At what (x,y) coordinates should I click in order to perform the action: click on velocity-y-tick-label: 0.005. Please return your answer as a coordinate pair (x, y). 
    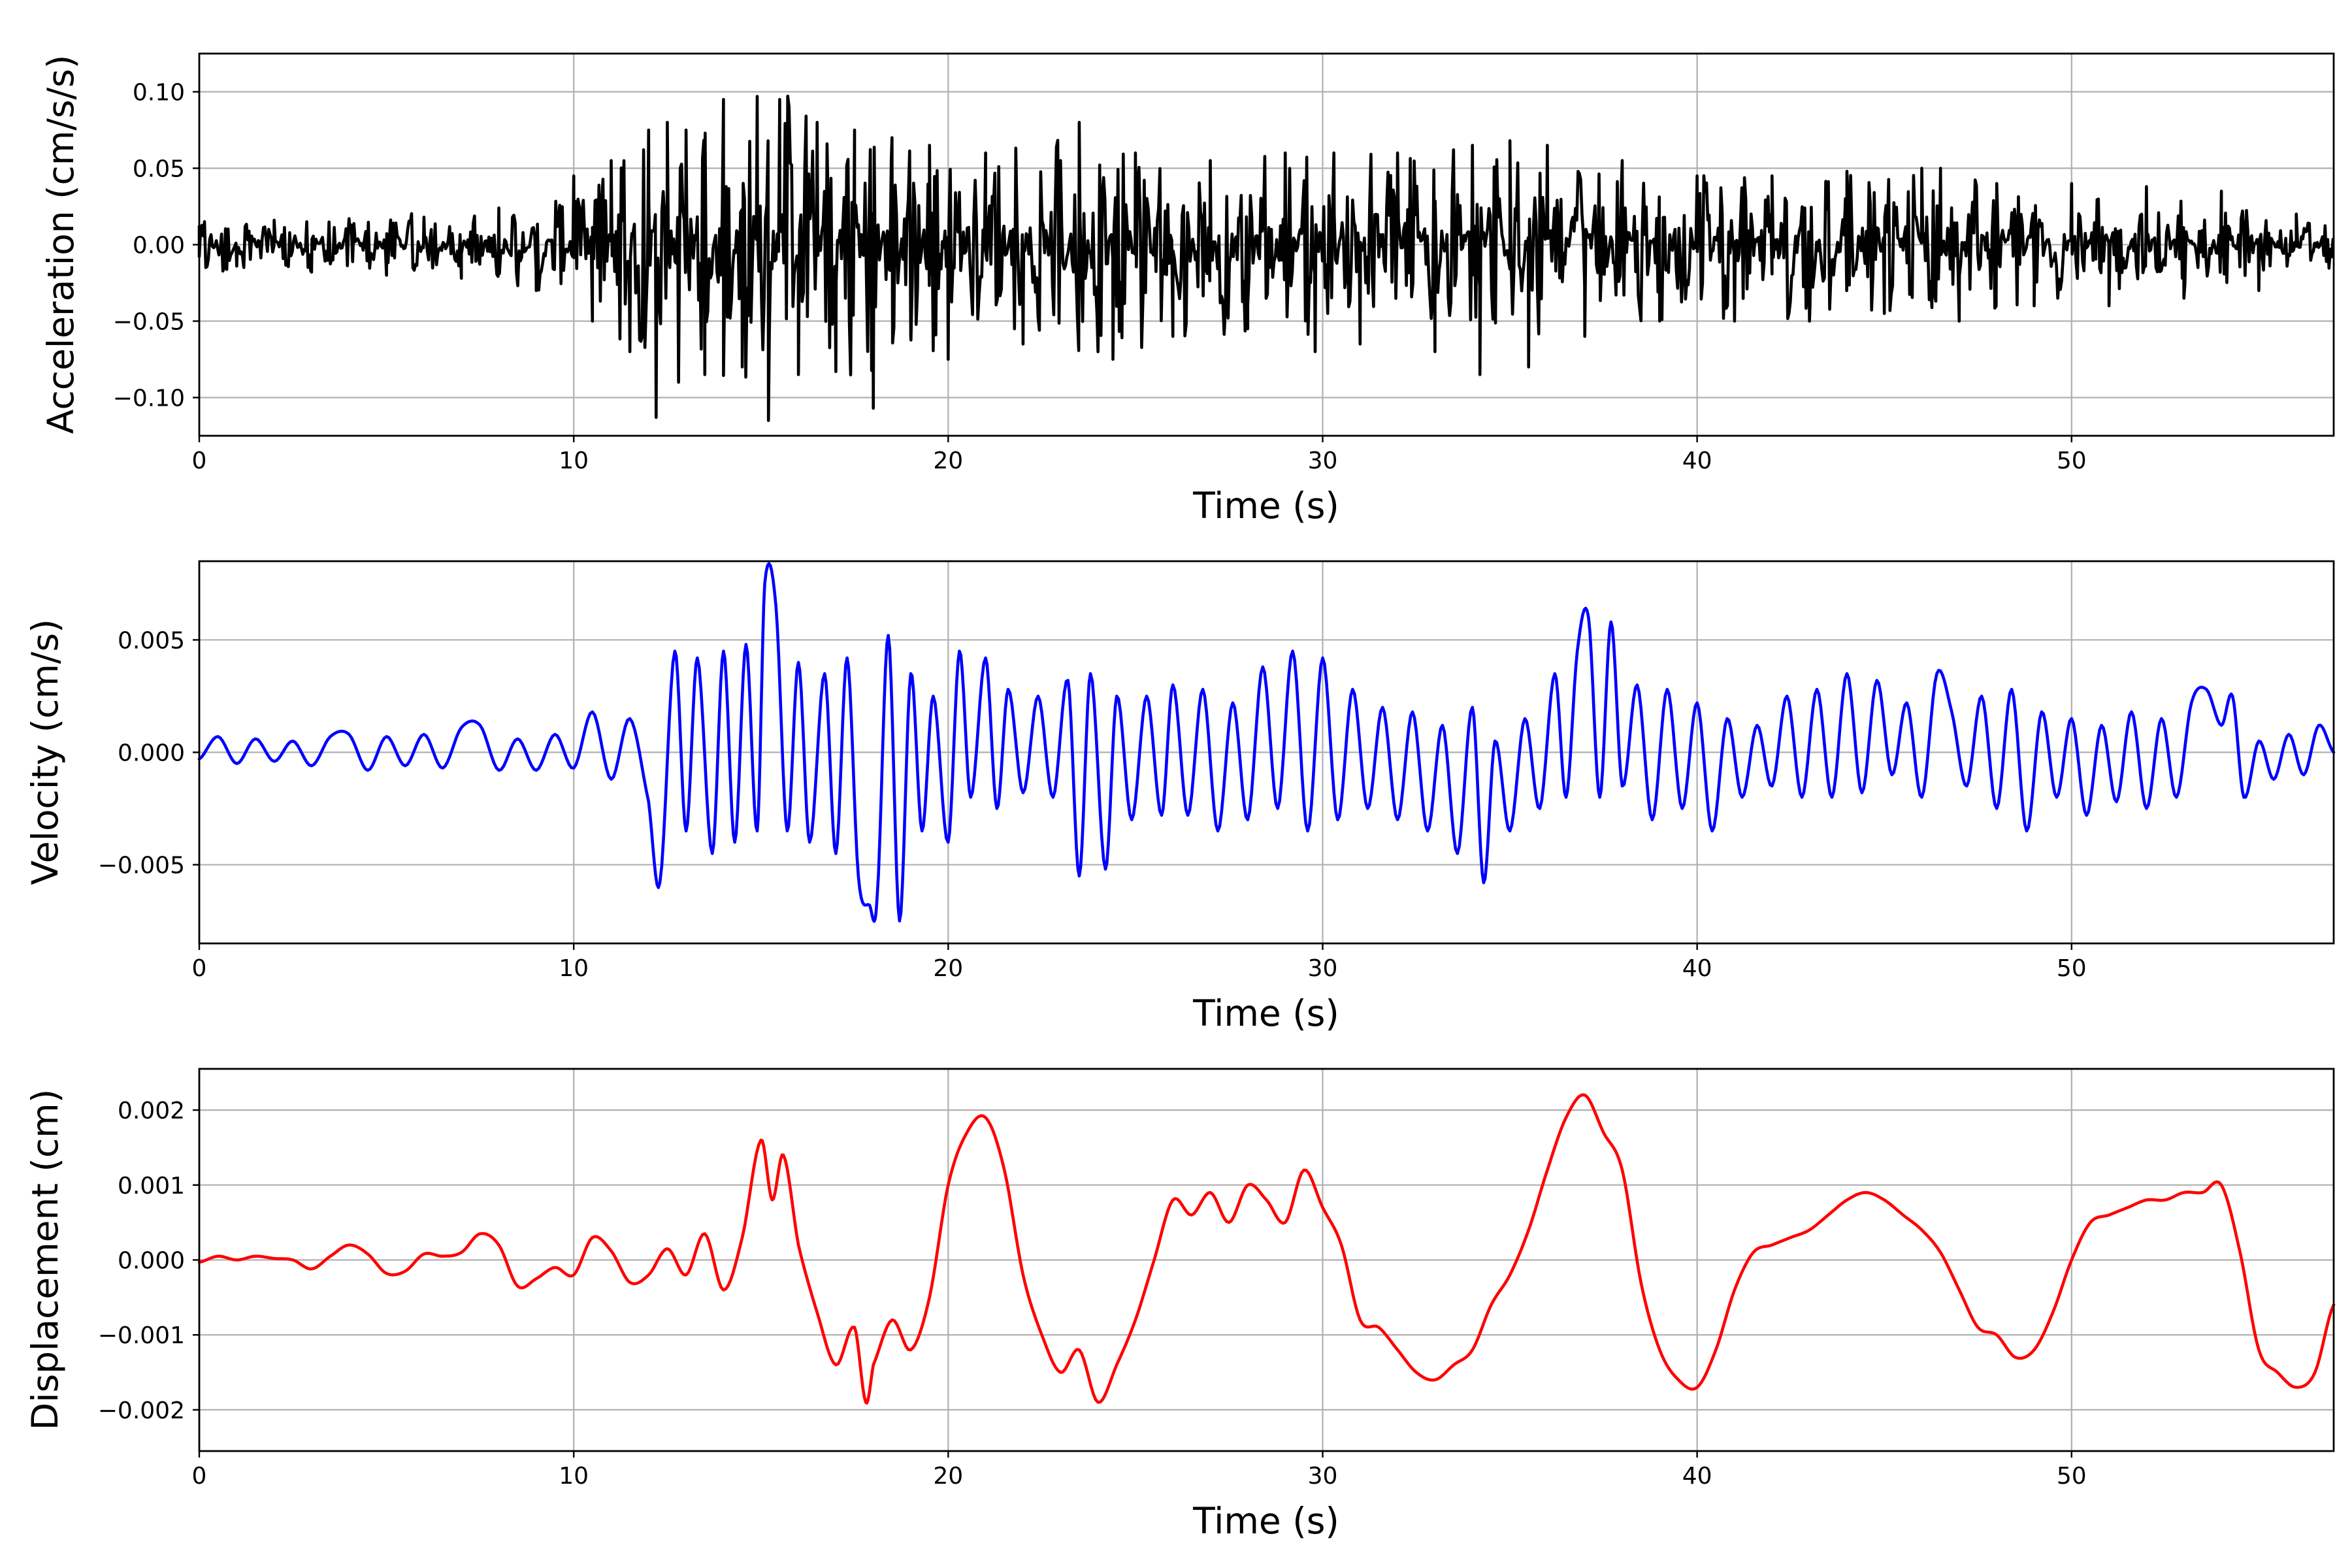
    Looking at the image, I should click on (151, 640).